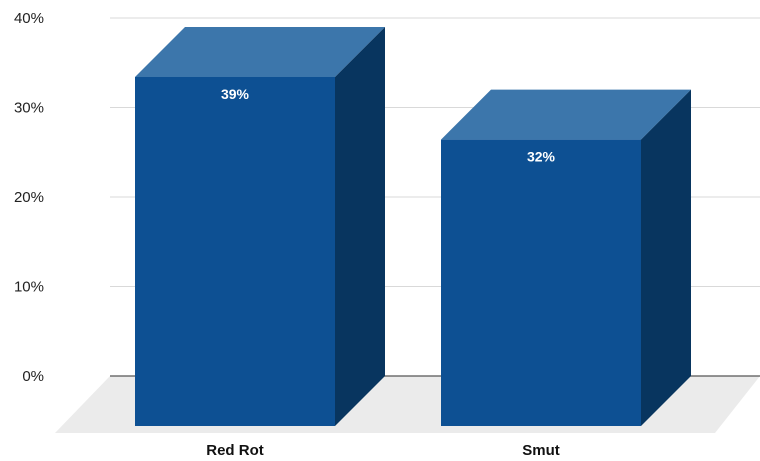  Describe the element at coordinates (29, 18) in the screenshot. I see `y-tick-label: 40%` at that location.